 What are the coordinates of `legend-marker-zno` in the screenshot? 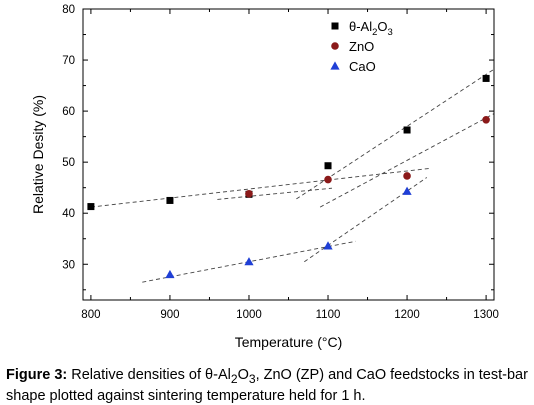 It's located at (335, 46).